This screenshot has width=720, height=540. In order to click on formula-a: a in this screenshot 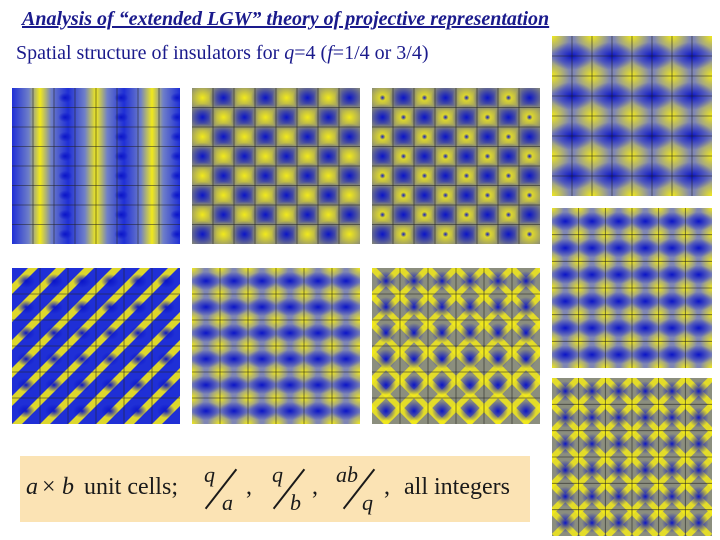, I will do `click(32, 487)`.